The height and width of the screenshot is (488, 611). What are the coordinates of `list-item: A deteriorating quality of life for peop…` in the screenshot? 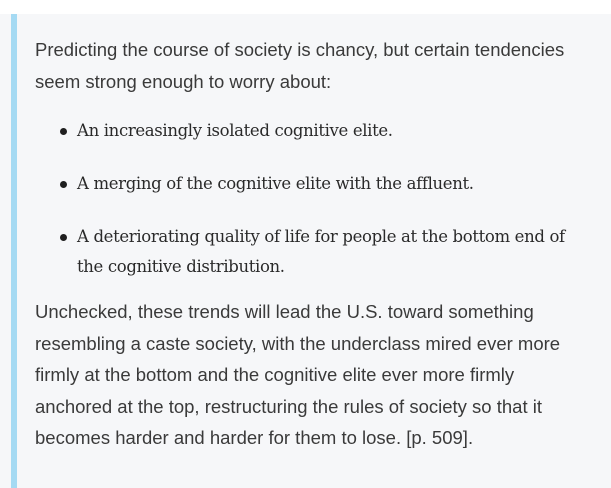 It's located at (315, 252).